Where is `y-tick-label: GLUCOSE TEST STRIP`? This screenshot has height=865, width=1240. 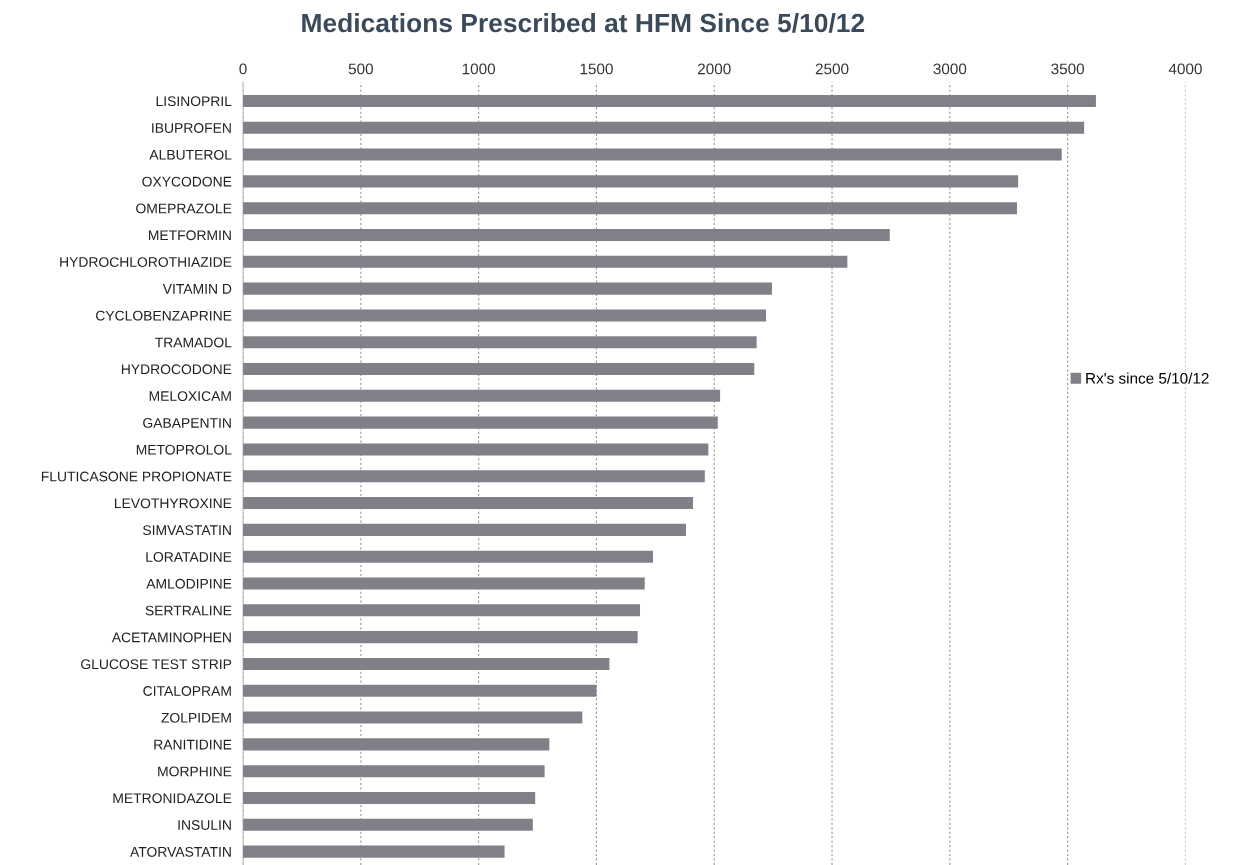
y-tick-label: GLUCOSE TEST STRIP is located at coordinates (156, 664).